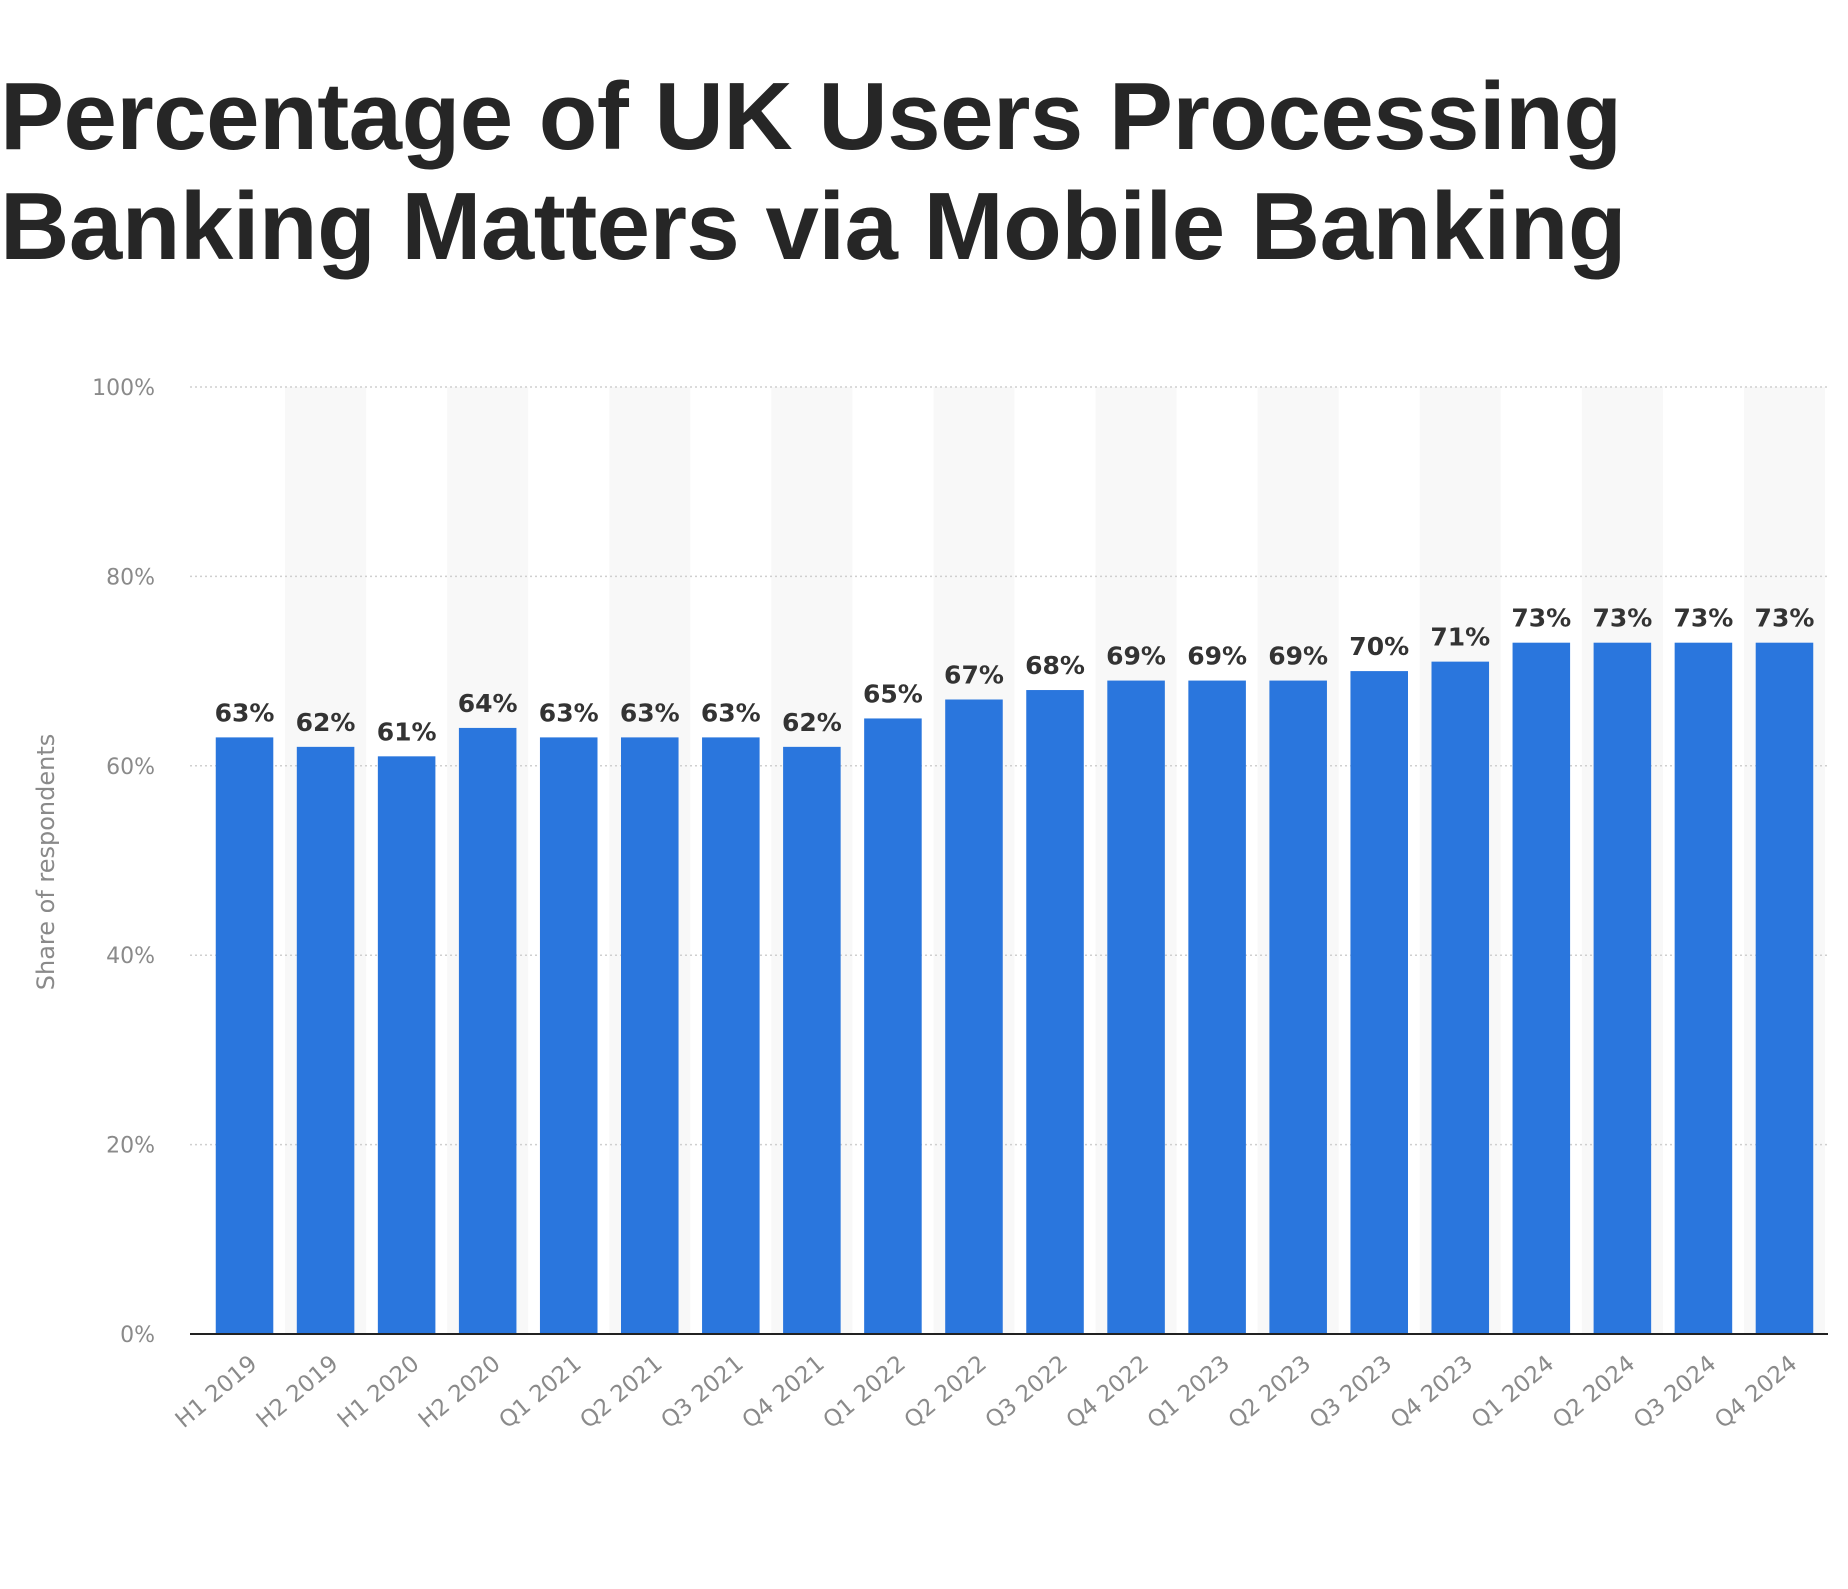 This screenshot has height=1589, width=1848. Describe the element at coordinates (1351, 1392) in the screenshot. I see `x-tick-label: Q3 2023` at that location.